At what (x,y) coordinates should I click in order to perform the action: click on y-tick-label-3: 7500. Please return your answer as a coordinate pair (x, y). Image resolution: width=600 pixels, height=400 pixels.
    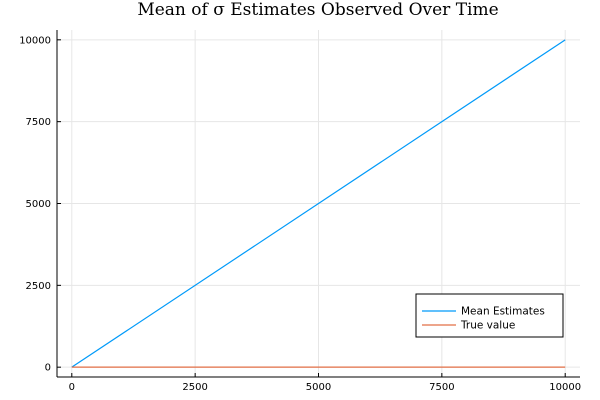
    Looking at the image, I should click on (38, 122).